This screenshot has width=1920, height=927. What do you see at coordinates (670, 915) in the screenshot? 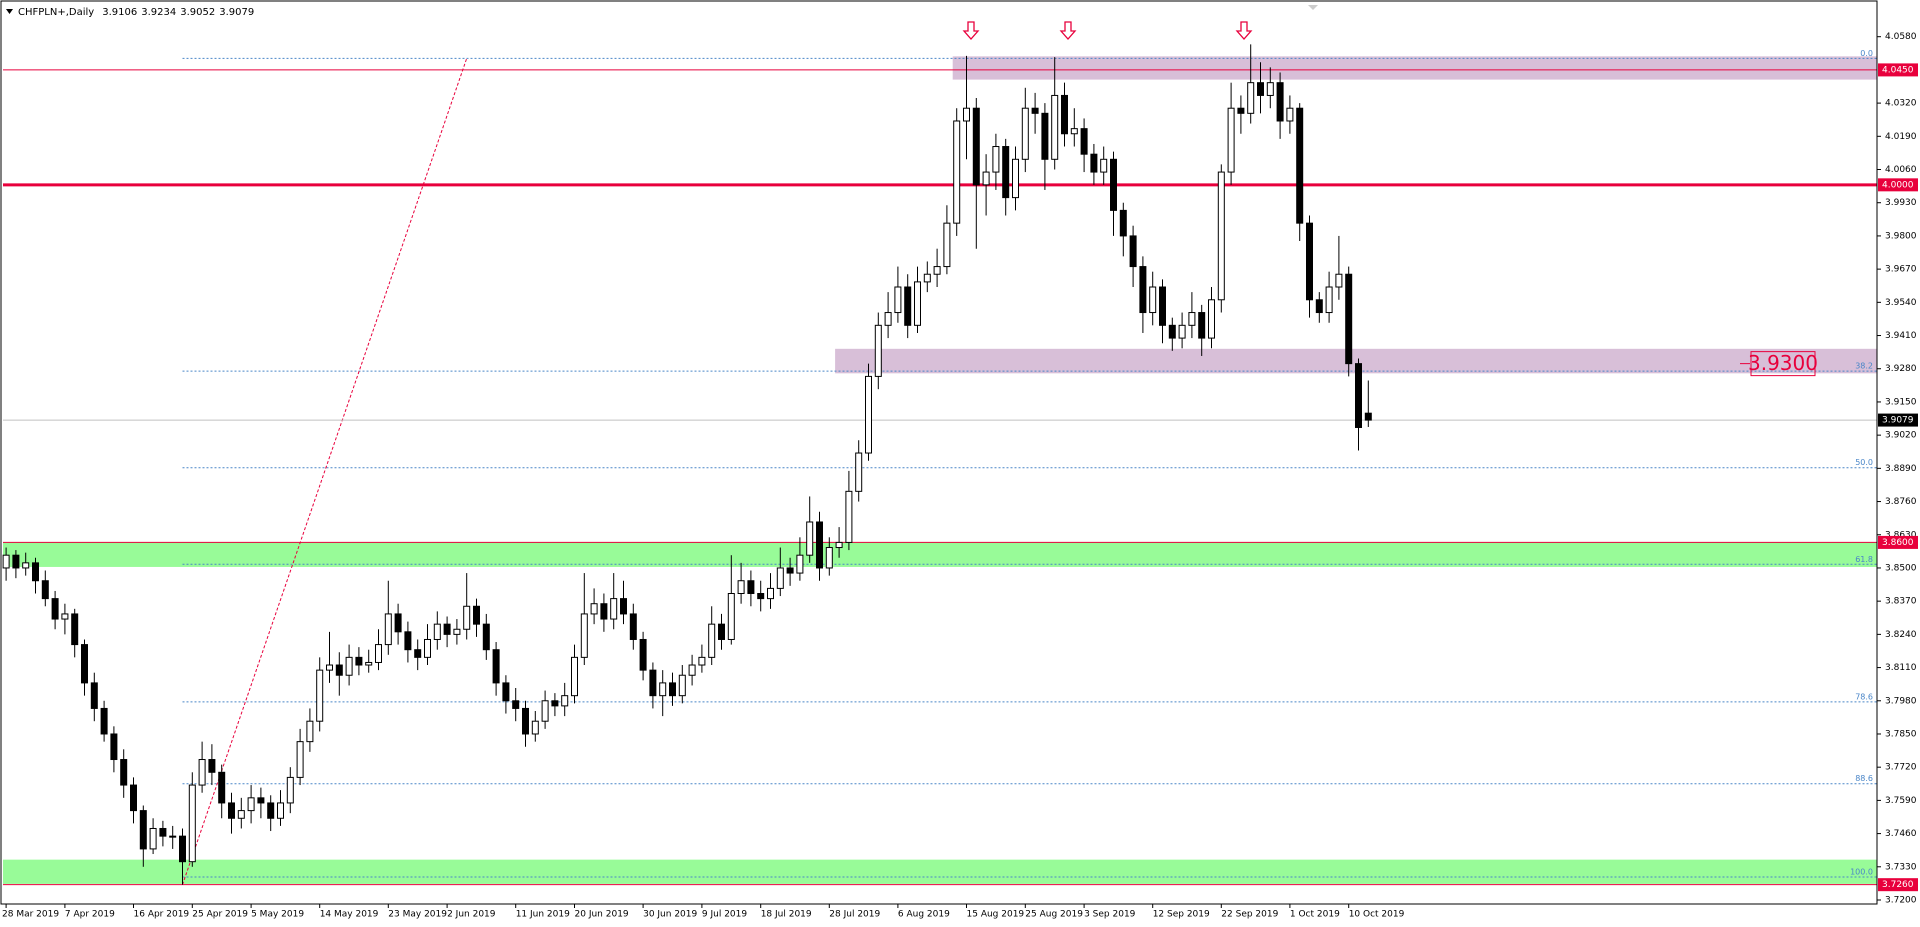
I see `x-tick-label: 30 Jun 2019` at bounding box center [670, 915].